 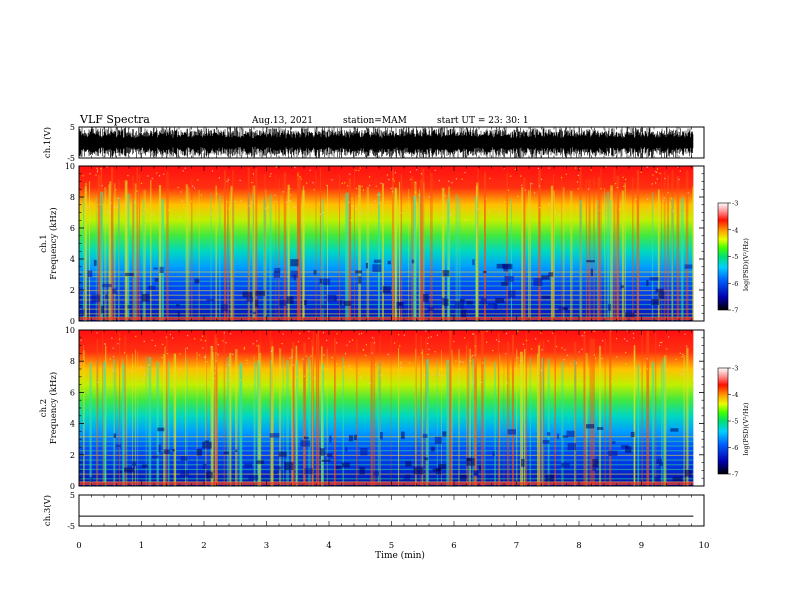 I want to click on y-tick-label: 8, so click(x=72, y=361).